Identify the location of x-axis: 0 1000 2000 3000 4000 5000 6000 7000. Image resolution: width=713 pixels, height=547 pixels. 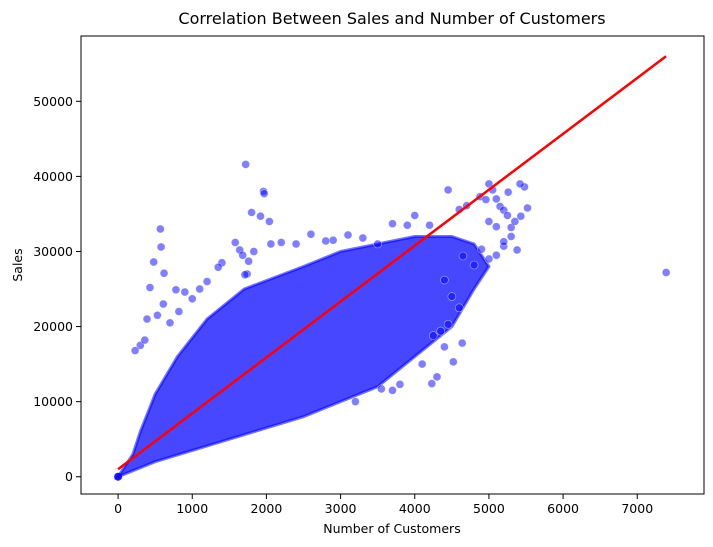
(383, 505).